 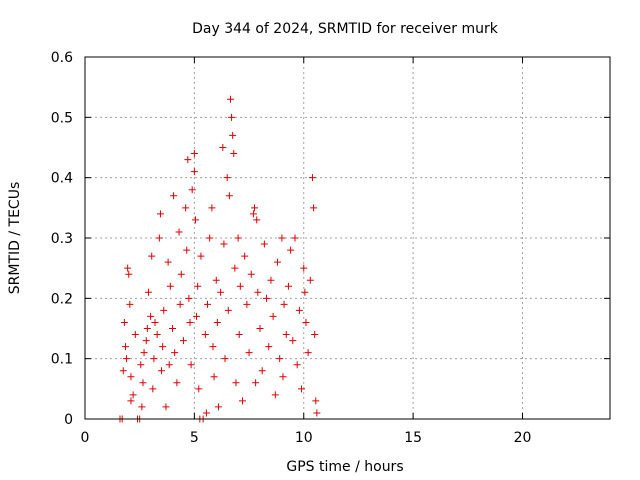 I want to click on y-axis-label: SRMTID / TECUs, so click(x=15, y=238).